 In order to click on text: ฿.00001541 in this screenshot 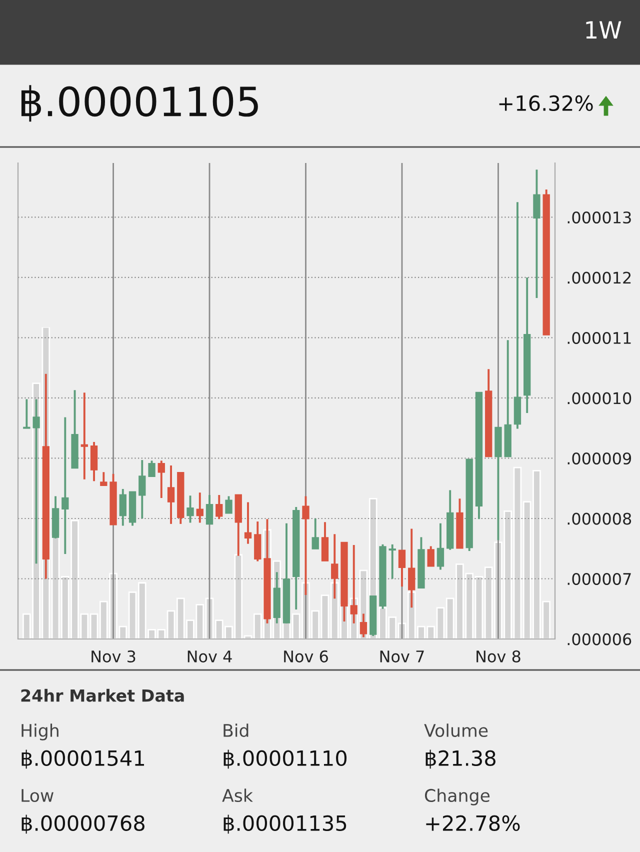, I will do `click(83, 759)`.